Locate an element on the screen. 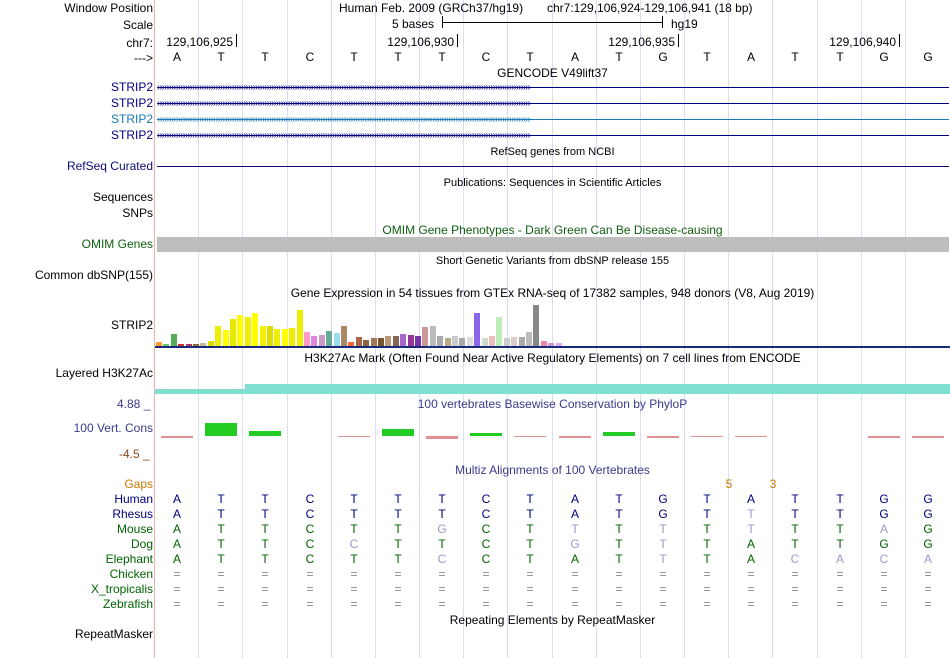 Image resolution: width=950 pixels, height=658 pixels. species-label: Rhesus is located at coordinates (132, 514).